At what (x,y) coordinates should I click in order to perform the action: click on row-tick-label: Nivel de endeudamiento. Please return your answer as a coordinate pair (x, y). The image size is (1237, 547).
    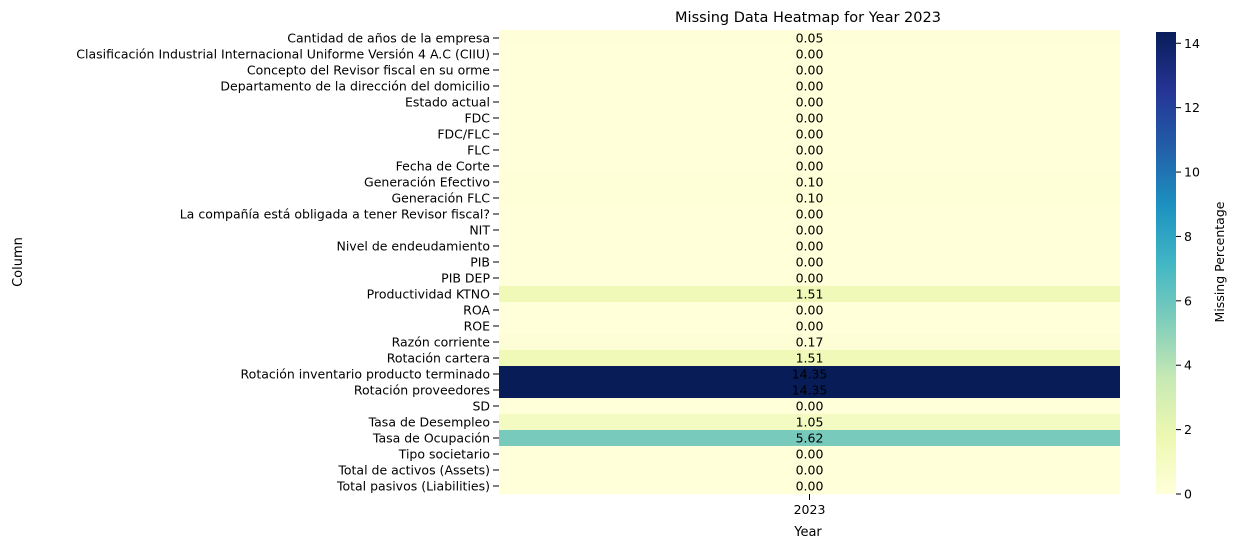
    Looking at the image, I should click on (413, 246).